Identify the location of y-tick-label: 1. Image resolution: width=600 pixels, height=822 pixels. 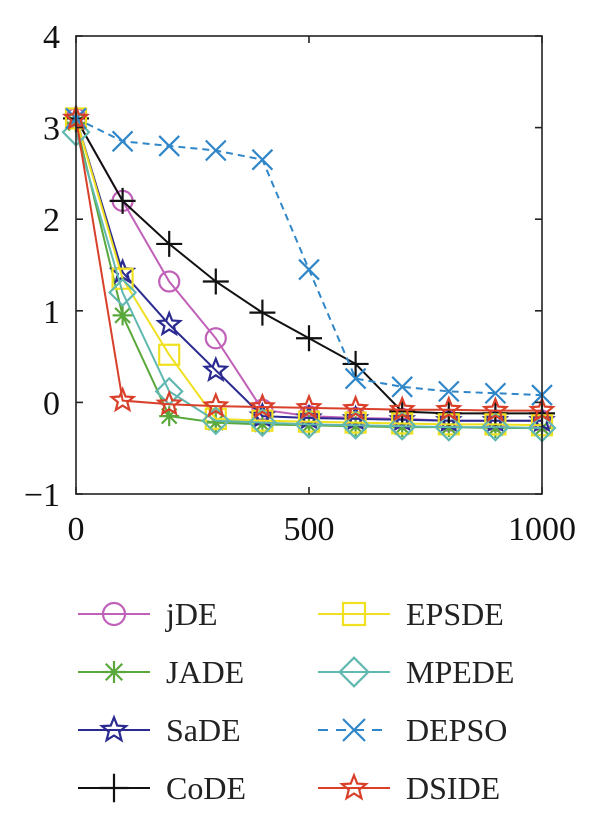
(51, 312).